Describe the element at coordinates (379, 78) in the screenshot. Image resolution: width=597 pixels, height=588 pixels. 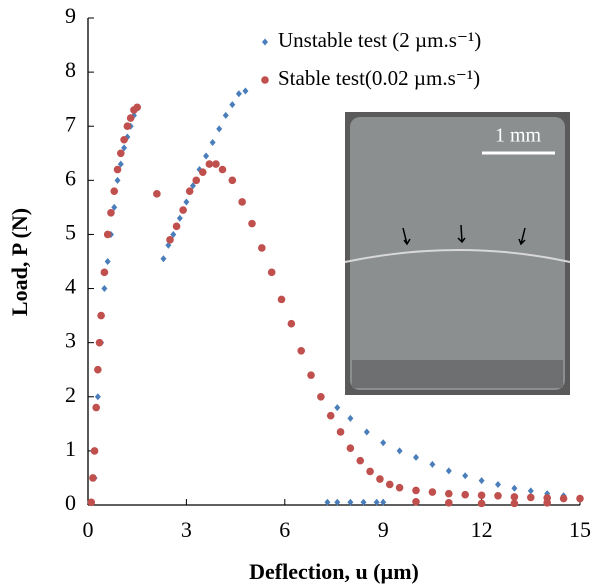
I see `legend-label: Stable test(0.02 µm.s⁻¹)` at that location.